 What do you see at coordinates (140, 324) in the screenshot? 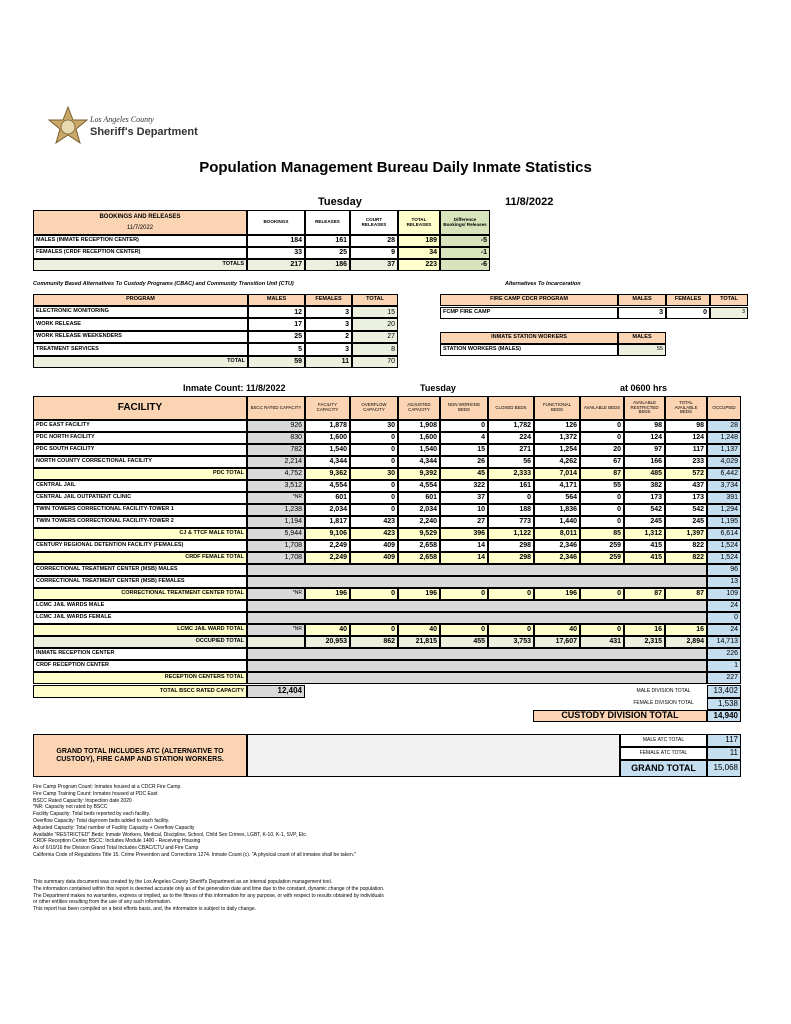
I see `row-label: WORK RELEASE` at bounding box center [140, 324].